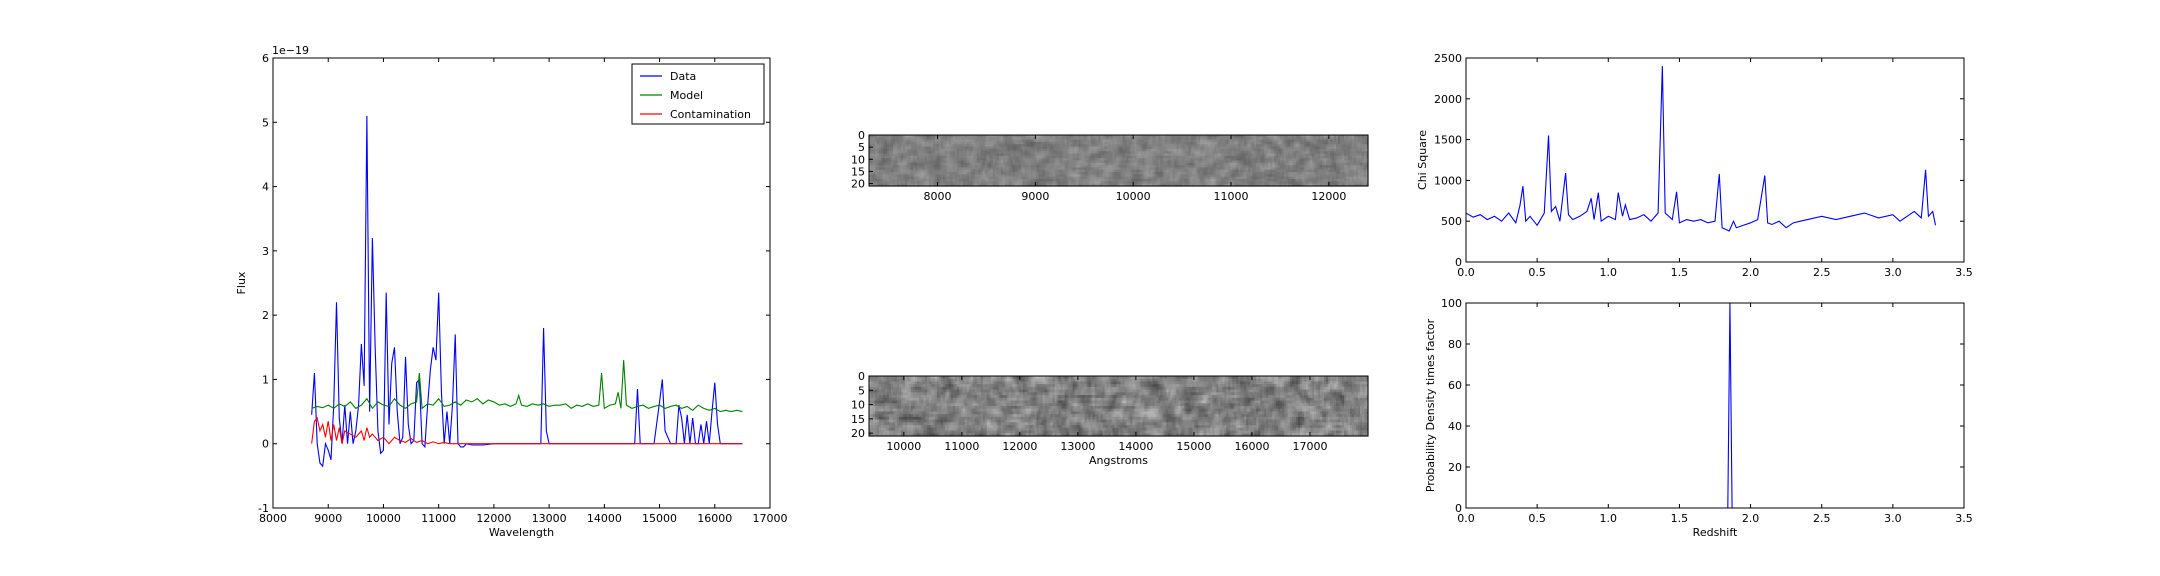  I want to click on x-axis-label: Angstroms, so click(1118, 460).